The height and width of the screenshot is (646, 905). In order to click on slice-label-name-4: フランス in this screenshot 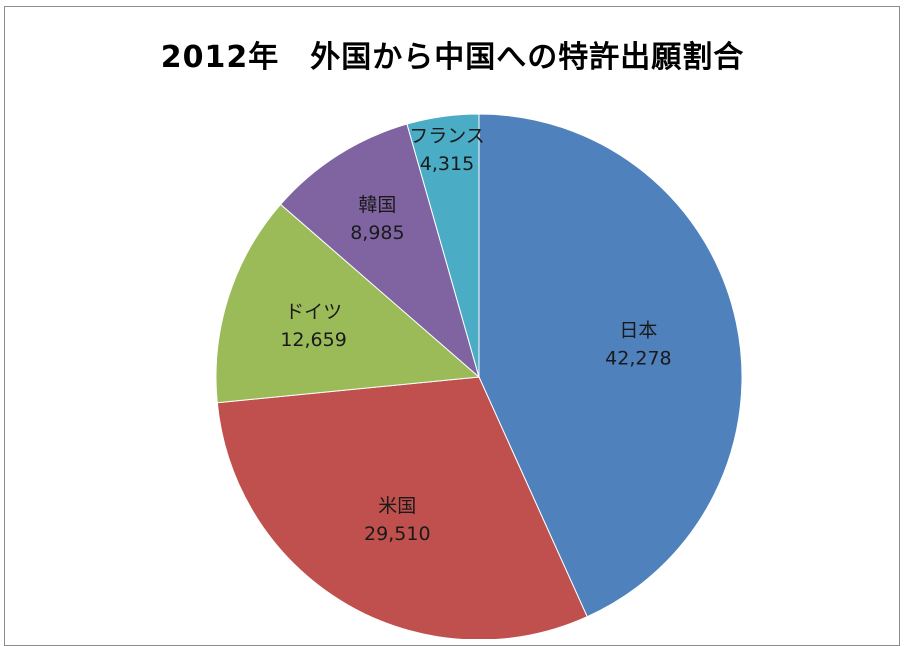, I will do `click(447, 136)`.